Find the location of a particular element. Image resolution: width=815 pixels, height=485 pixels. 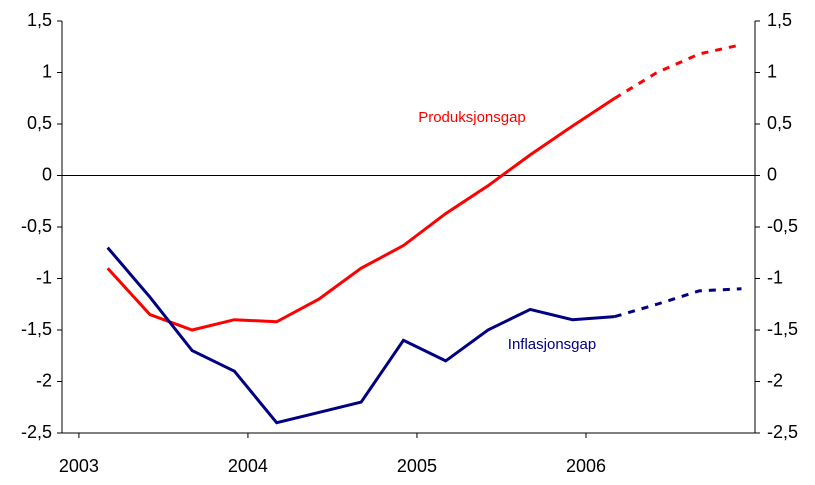

x-tick-label: 2003 is located at coordinates (79, 466).